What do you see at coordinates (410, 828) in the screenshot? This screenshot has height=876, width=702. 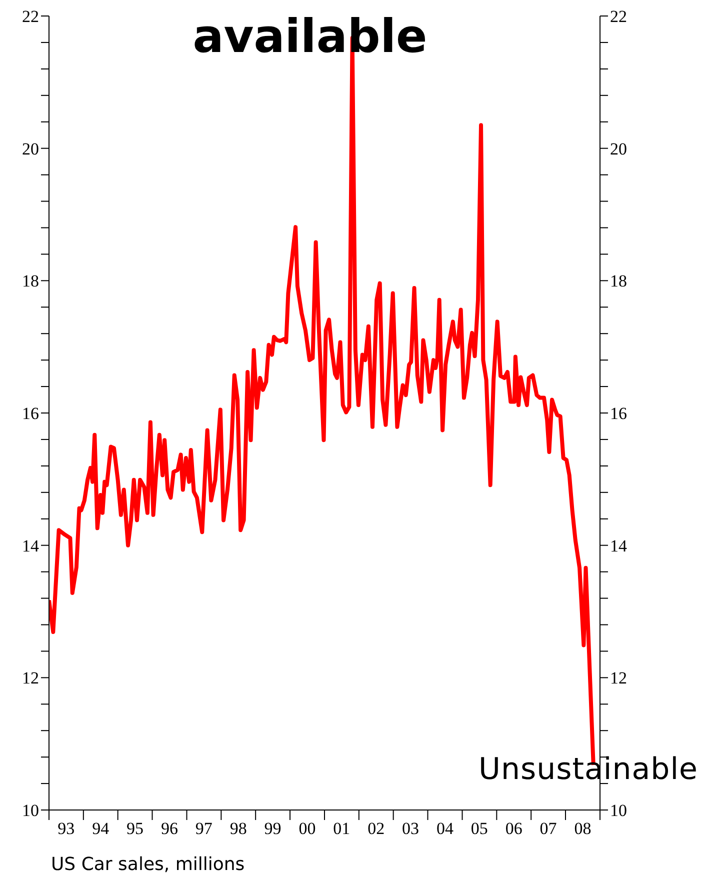 I see `x-tick-label: 03` at bounding box center [410, 828].